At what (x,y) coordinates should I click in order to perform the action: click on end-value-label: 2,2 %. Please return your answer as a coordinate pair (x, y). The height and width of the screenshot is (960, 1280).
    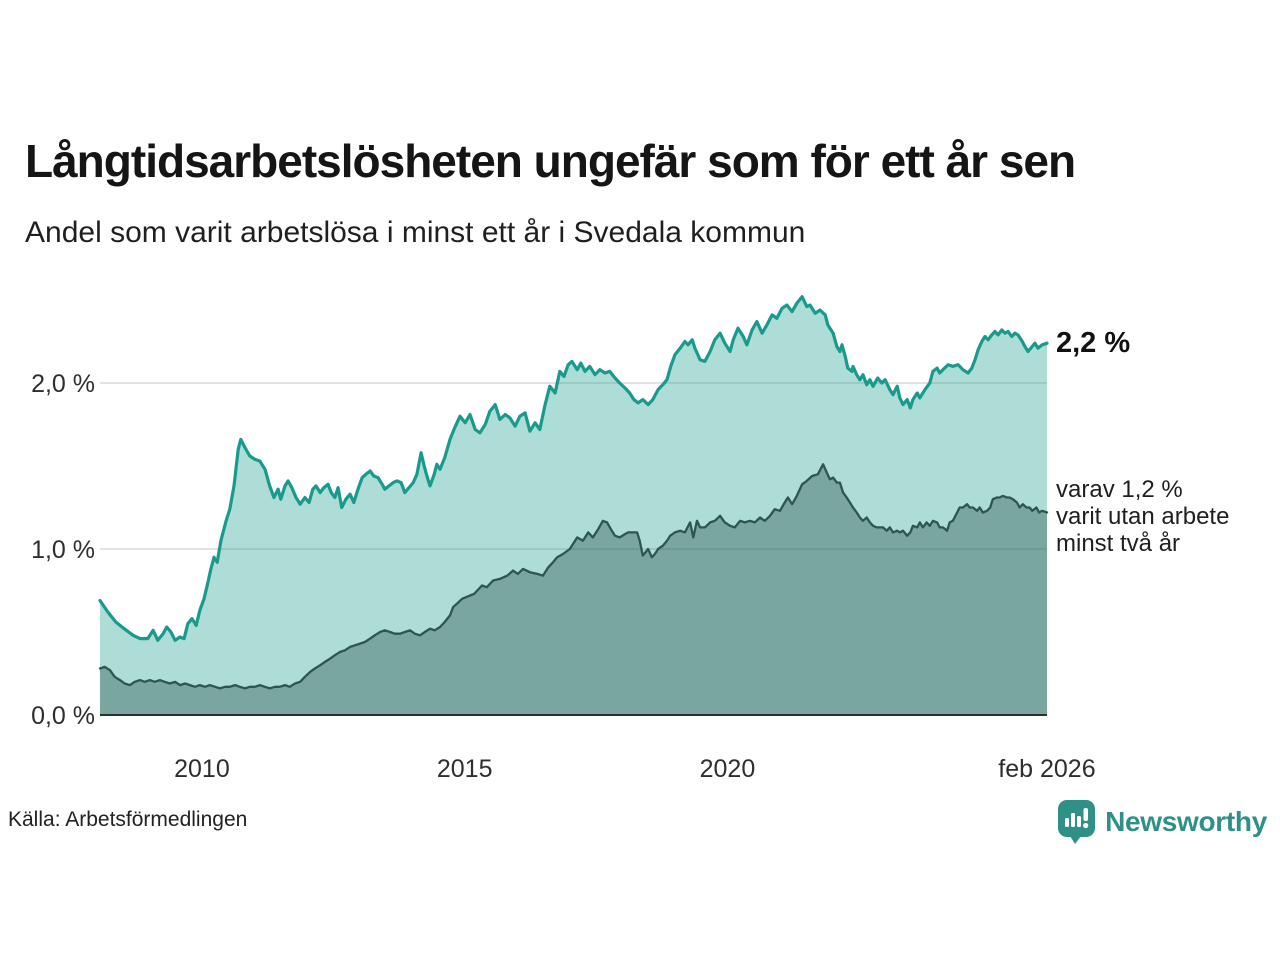
    Looking at the image, I should click on (1093, 343).